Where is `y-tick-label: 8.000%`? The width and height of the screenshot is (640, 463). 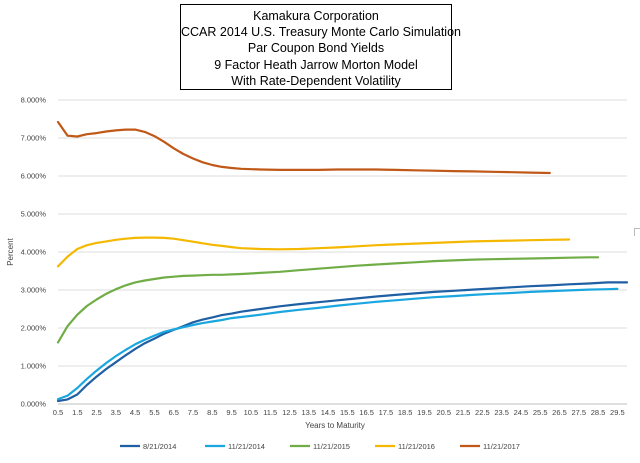 y-tick-label: 8.000% is located at coordinates (34, 100).